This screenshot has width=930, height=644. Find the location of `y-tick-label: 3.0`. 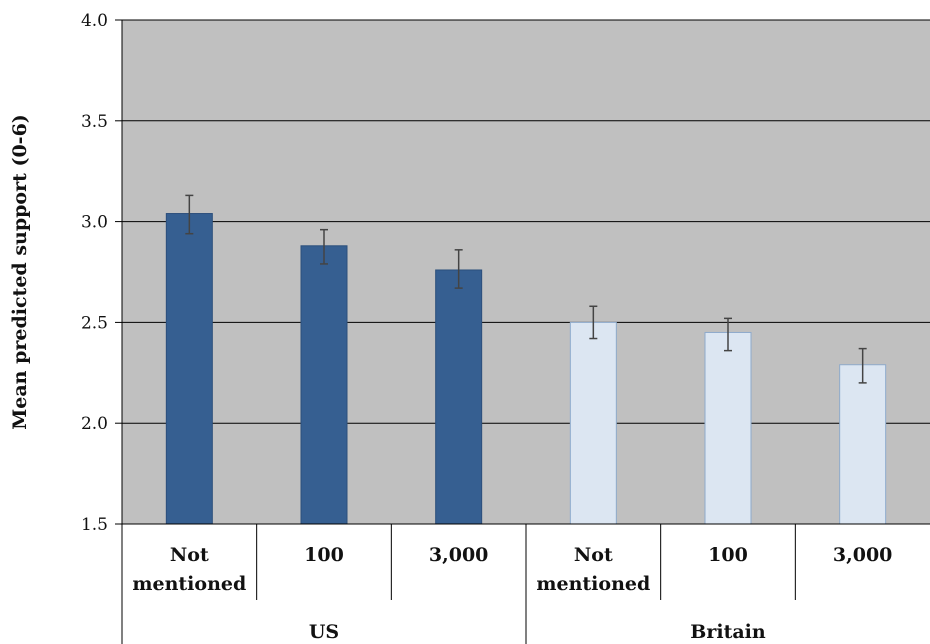

y-tick-label: 3.0 is located at coordinates (94, 223).